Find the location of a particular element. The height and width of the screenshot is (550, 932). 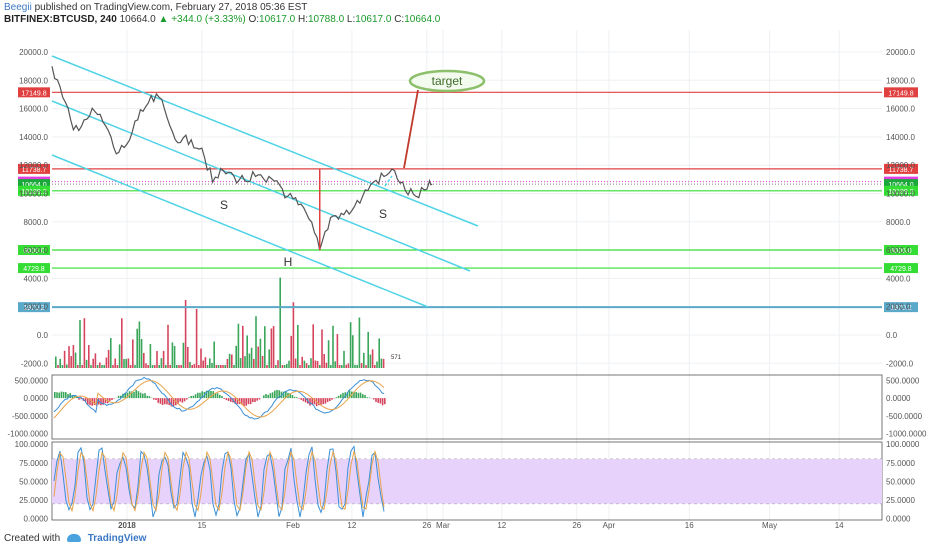

y-tick-right-label: -2000.0 is located at coordinates (900, 363).